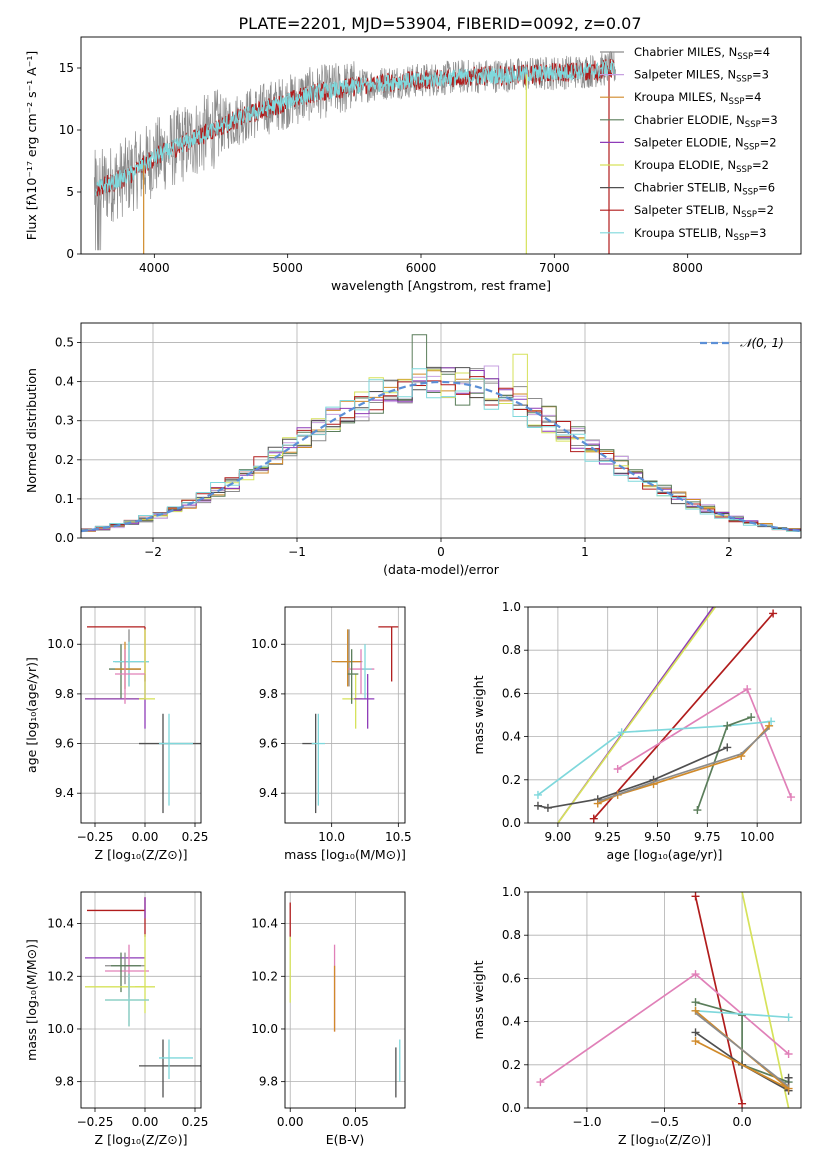  What do you see at coordinates (729, 552) in the screenshot?
I see `x-tick-label: 2` at bounding box center [729, 552].